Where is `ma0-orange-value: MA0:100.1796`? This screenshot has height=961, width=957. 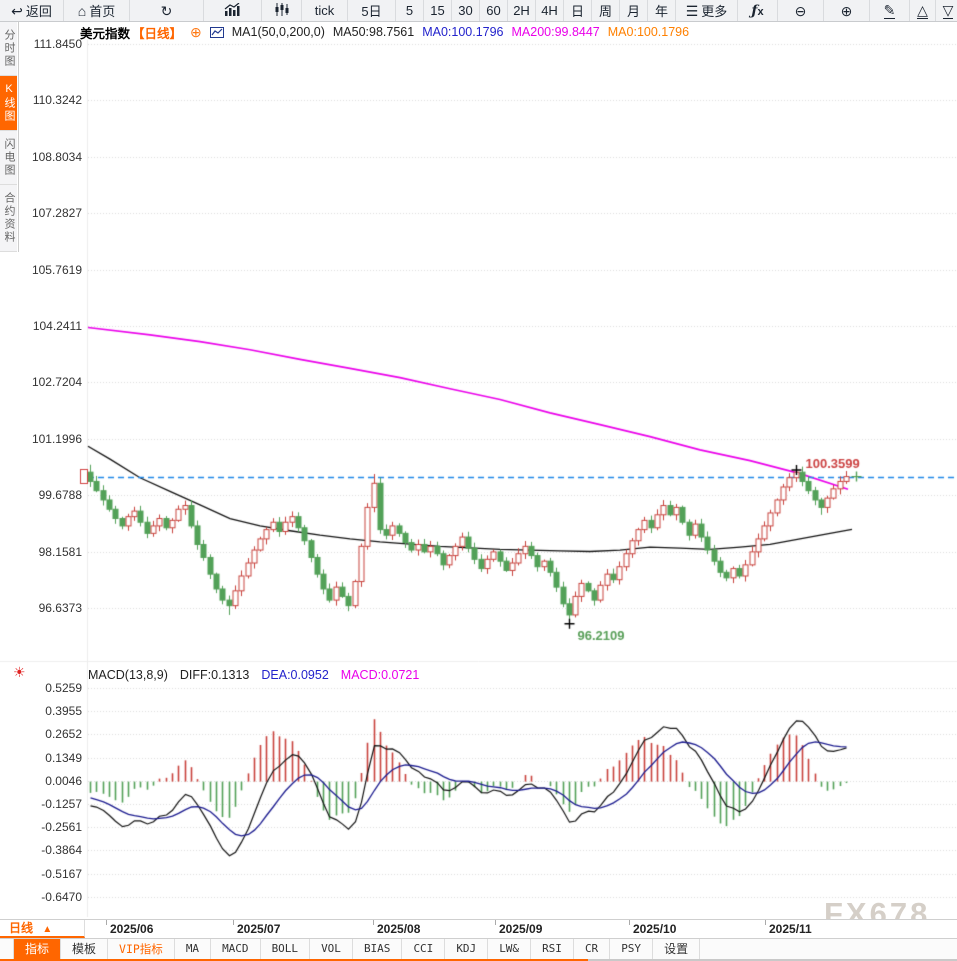
ma0-orange-value: MA0:100.1796 is located at coordinates (648, 32).